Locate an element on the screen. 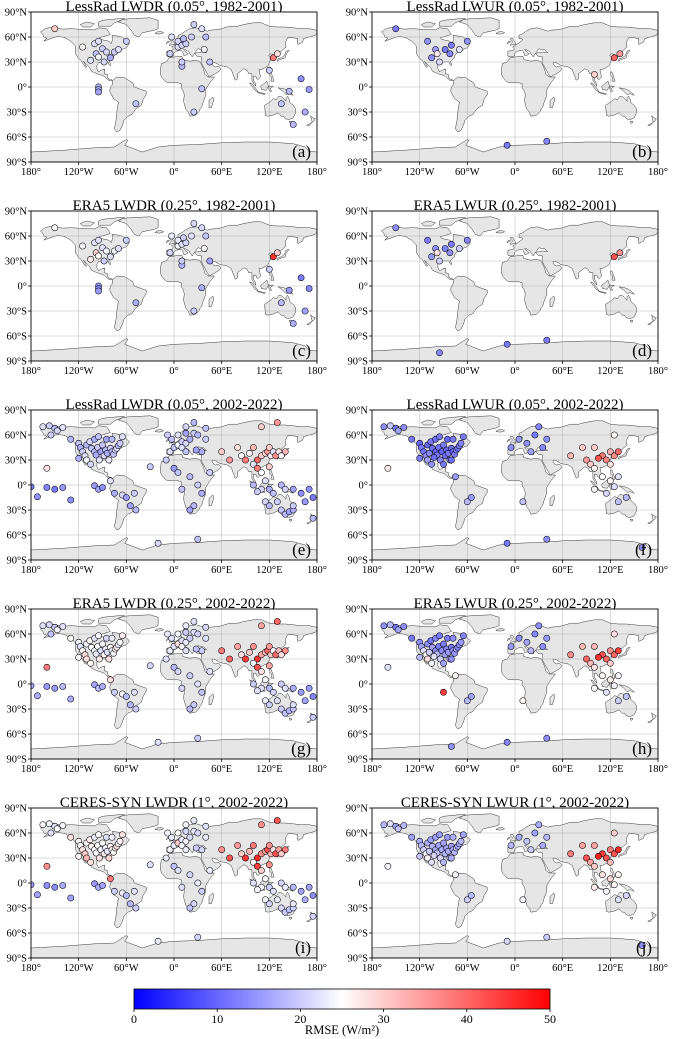 This screenshot has height=1039, width=685. y-tick-label: 0° is located at coordinates (22, 88).